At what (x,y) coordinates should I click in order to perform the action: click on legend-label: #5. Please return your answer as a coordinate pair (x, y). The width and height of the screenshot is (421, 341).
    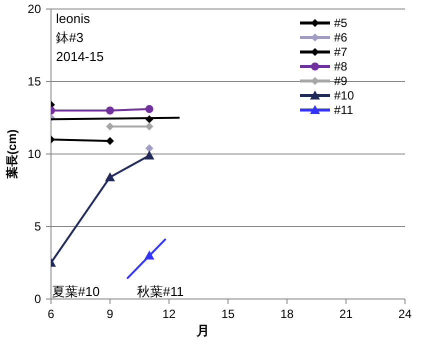
    Looking at the image, I should click on (341, 23).